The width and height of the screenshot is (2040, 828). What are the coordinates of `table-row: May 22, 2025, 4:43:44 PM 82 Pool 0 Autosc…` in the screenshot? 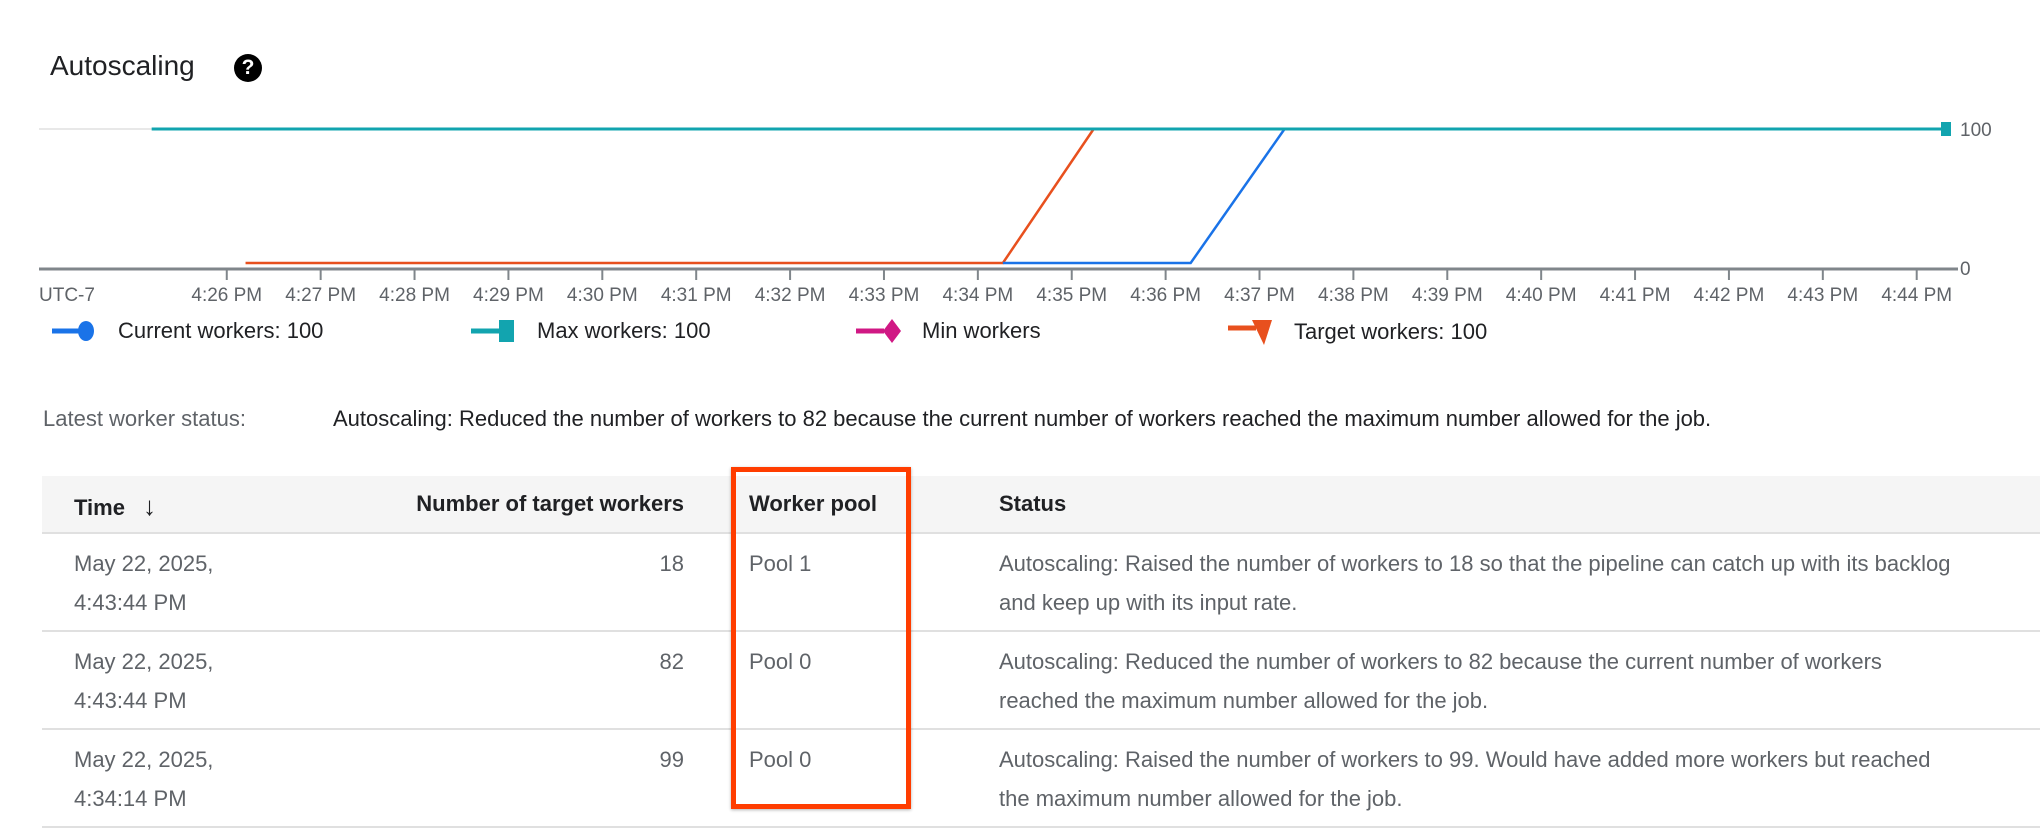 It's located at (1041, 681).